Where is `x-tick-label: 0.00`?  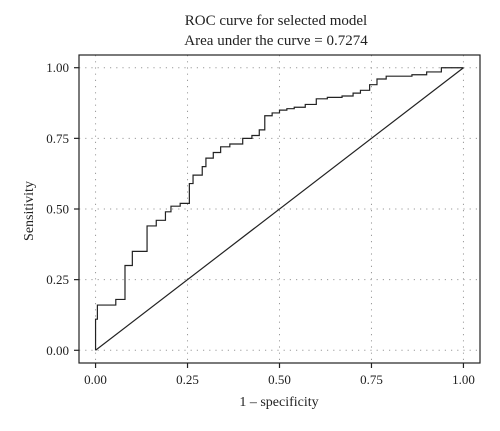
x-tick-label: 0.00 is located at coordinates (95, 379).